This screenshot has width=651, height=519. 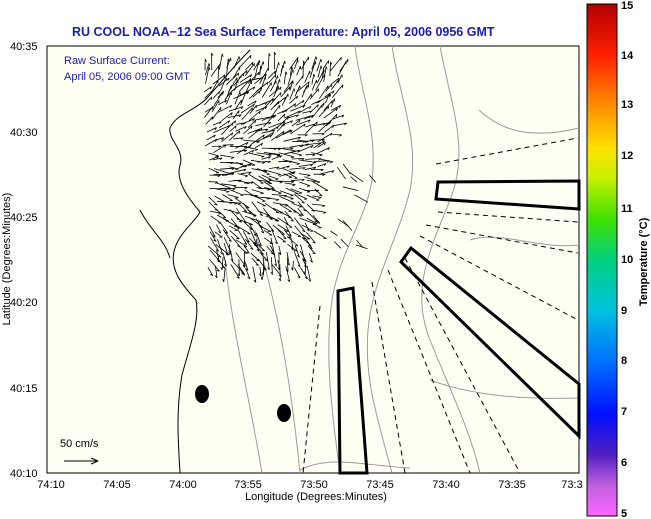 What do you see at coordinates (627, 260) in the screenshot?
I see `colorbar-tick-10: 10` at bounding box center [627, 260].